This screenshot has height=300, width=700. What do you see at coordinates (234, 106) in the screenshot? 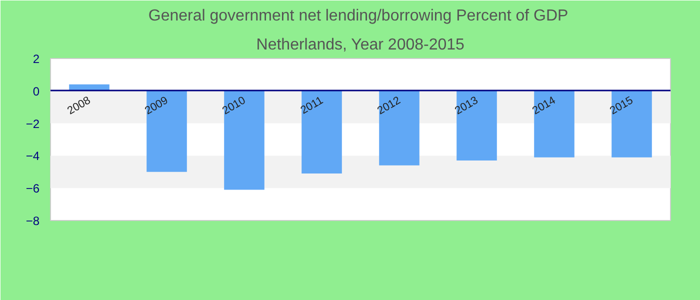
I see `x-tick-label: 2010` at bounding box center [234, 106].